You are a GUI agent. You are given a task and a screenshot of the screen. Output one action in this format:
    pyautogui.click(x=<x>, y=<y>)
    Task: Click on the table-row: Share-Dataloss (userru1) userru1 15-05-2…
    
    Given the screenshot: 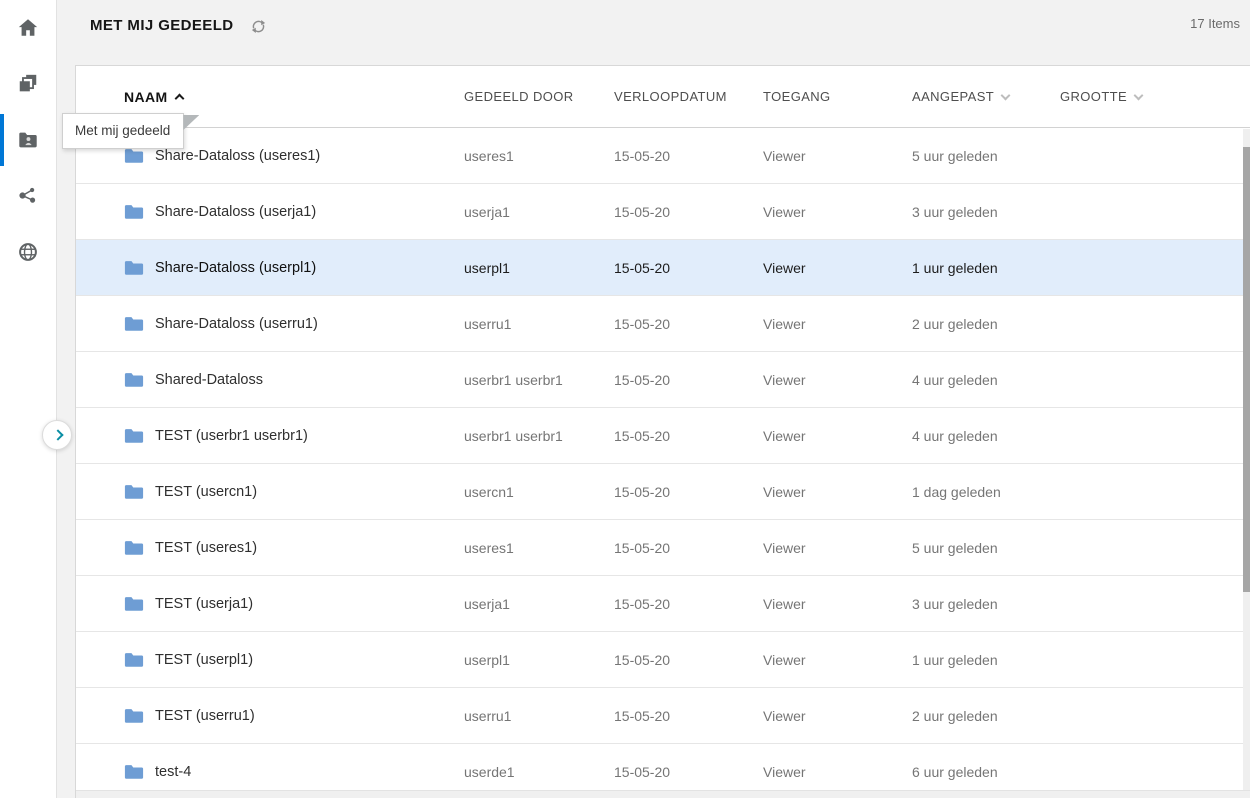 What is the action you would take?
    pyautogui.click(x=659, y=324)
    